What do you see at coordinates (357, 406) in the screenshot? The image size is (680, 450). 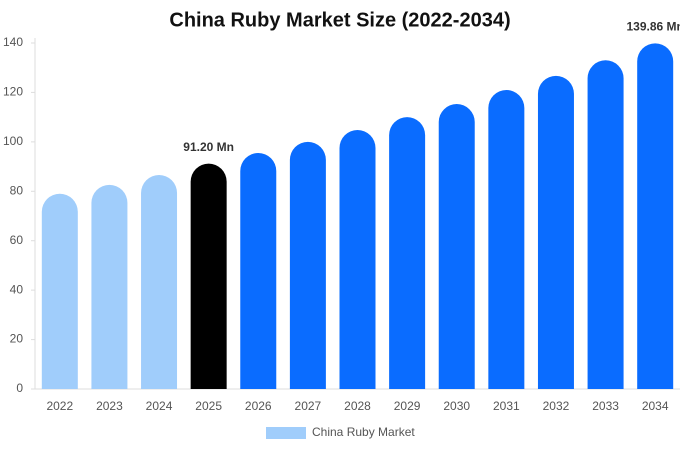 I see `x-tick-label: 2028` at bounding box center [357, 406].